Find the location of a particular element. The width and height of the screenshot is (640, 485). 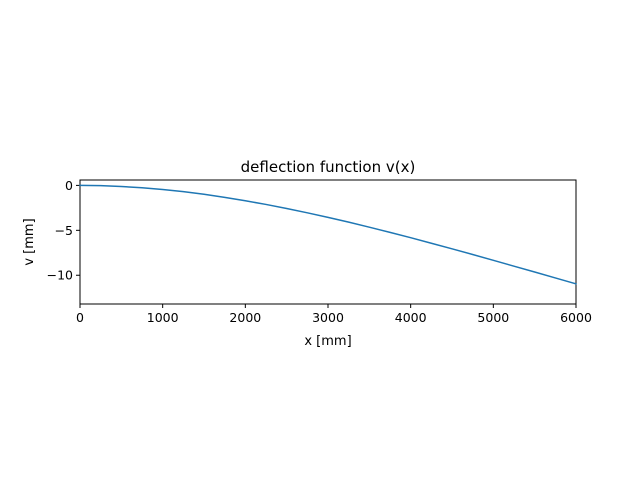

x-tick-label: 4000 is located at coordinates (411, 317).